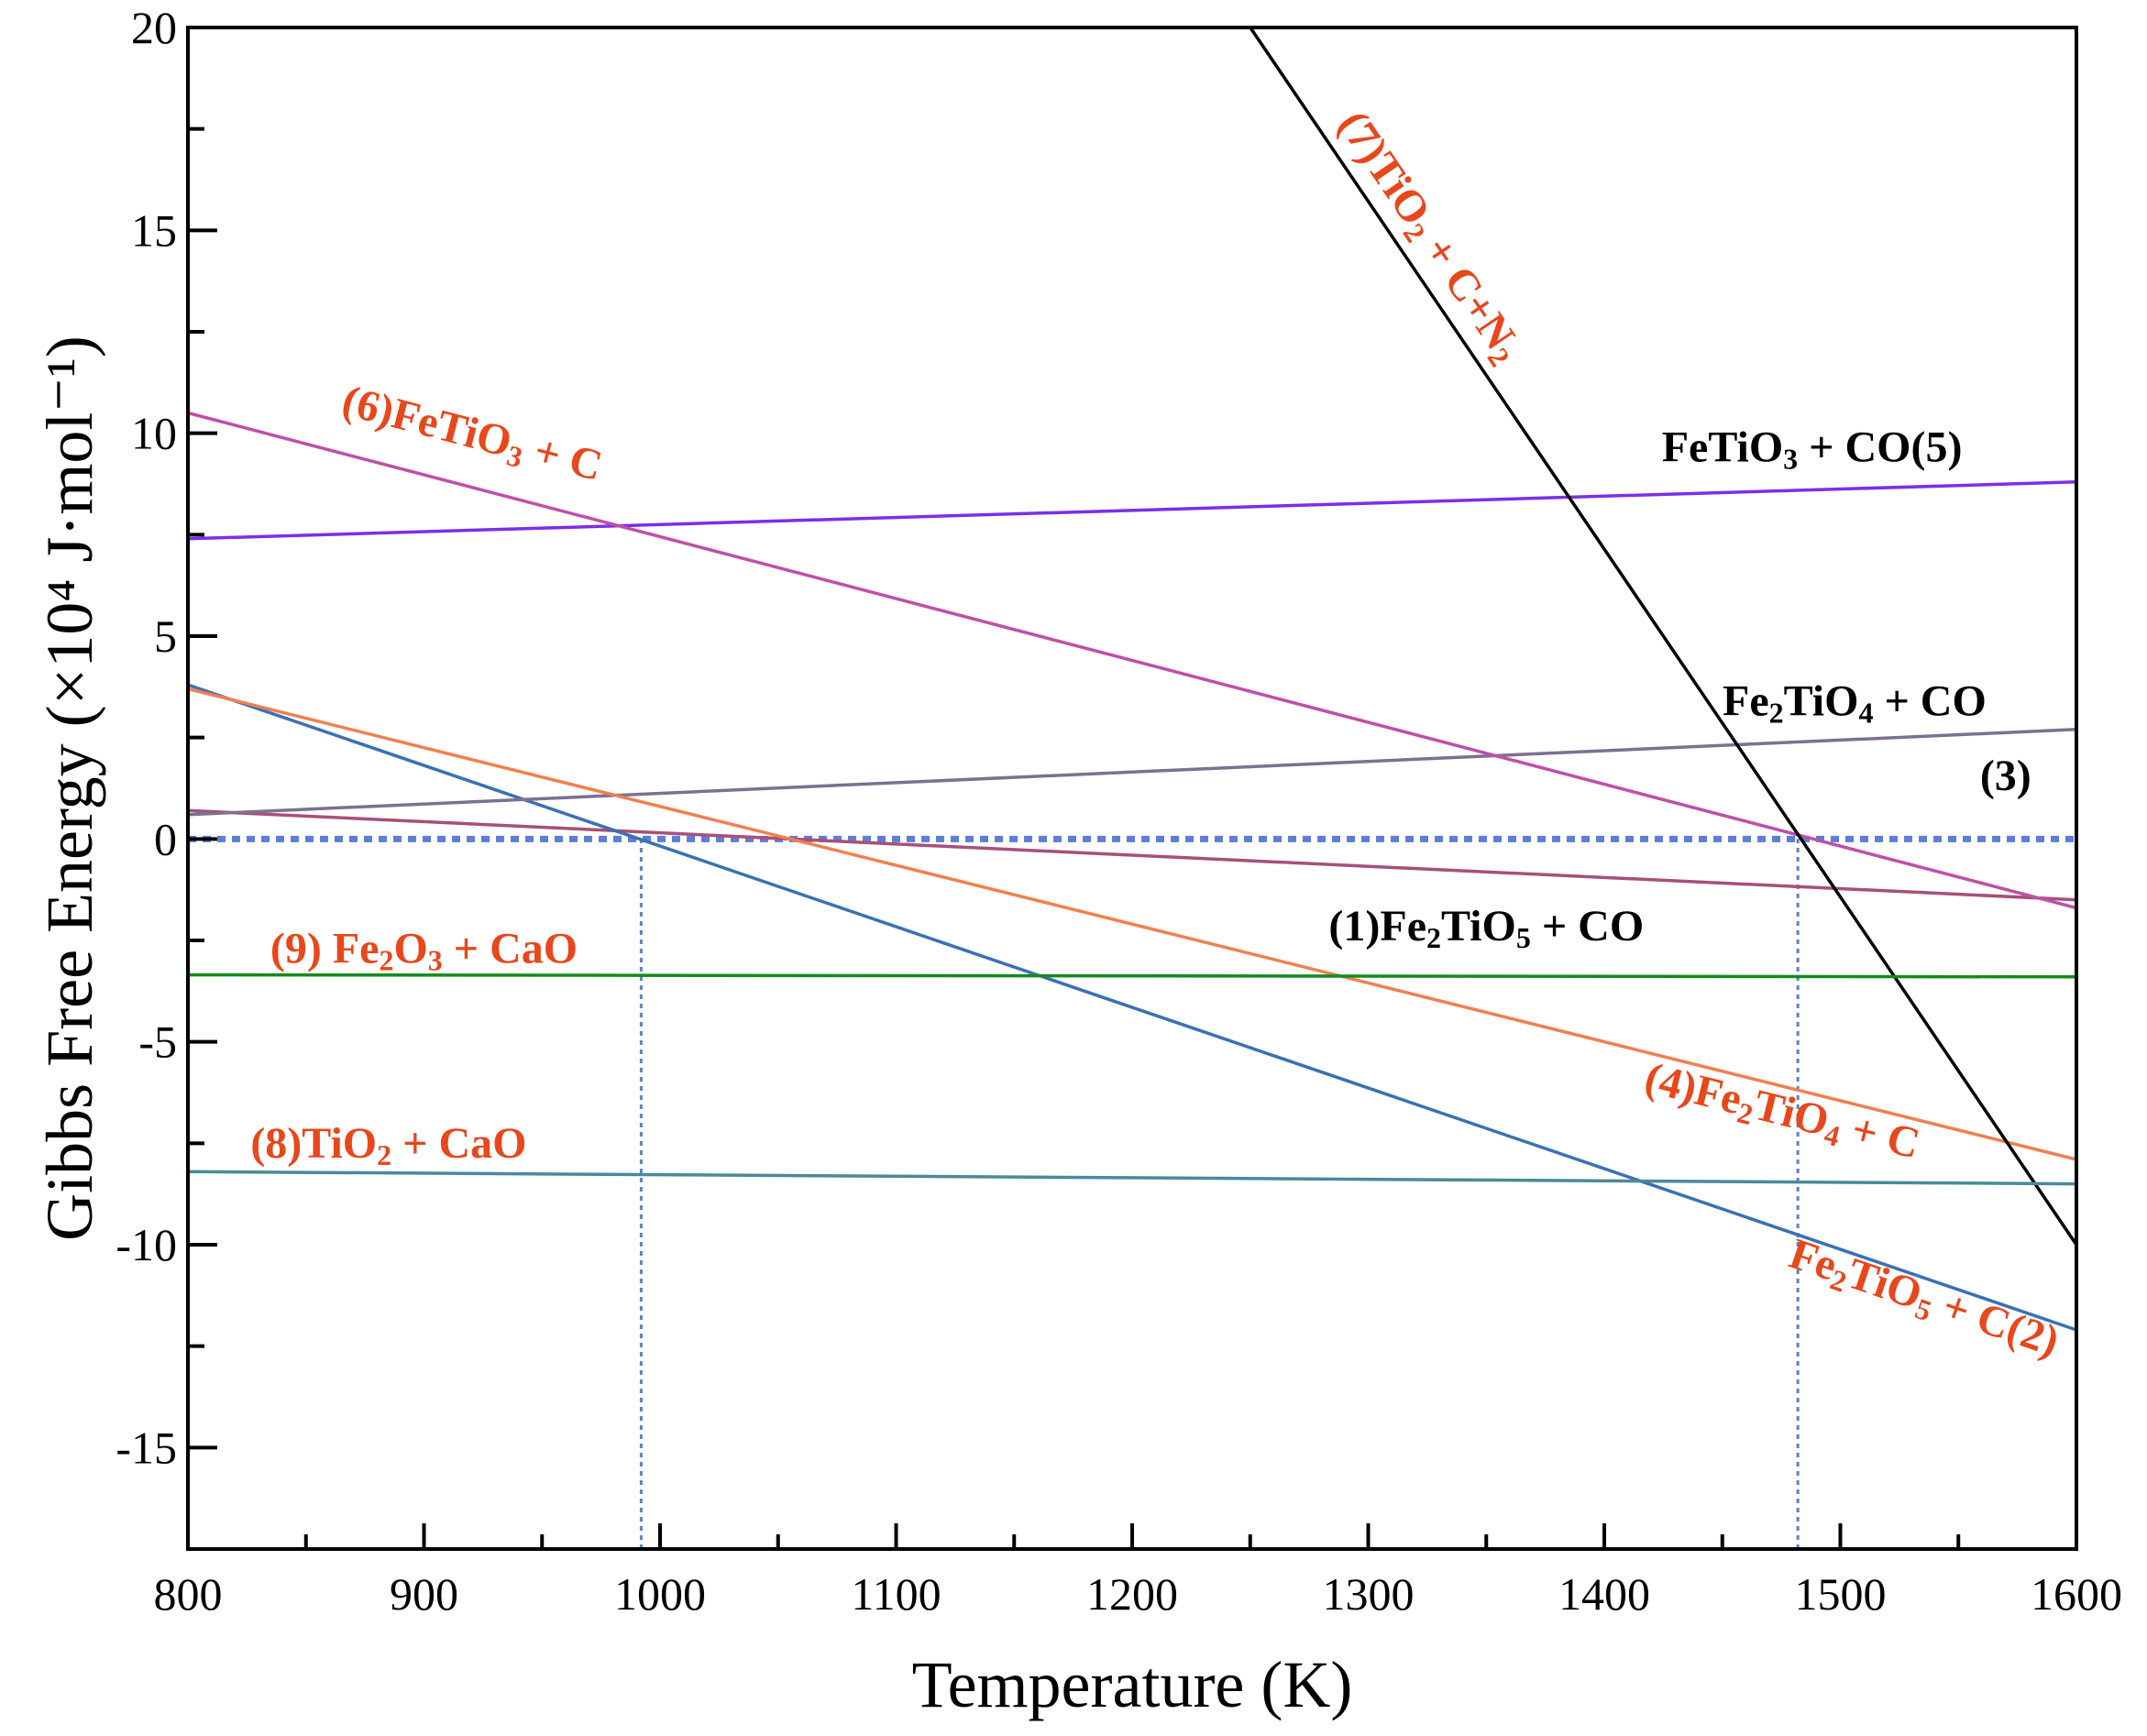 Image resolution: width=2147 pixels, height=1736 pixels. What do you see at coordinates (1132, 1178) in the screenshot?
I see `series-line-s8` at bounding box center [1132, 1178].